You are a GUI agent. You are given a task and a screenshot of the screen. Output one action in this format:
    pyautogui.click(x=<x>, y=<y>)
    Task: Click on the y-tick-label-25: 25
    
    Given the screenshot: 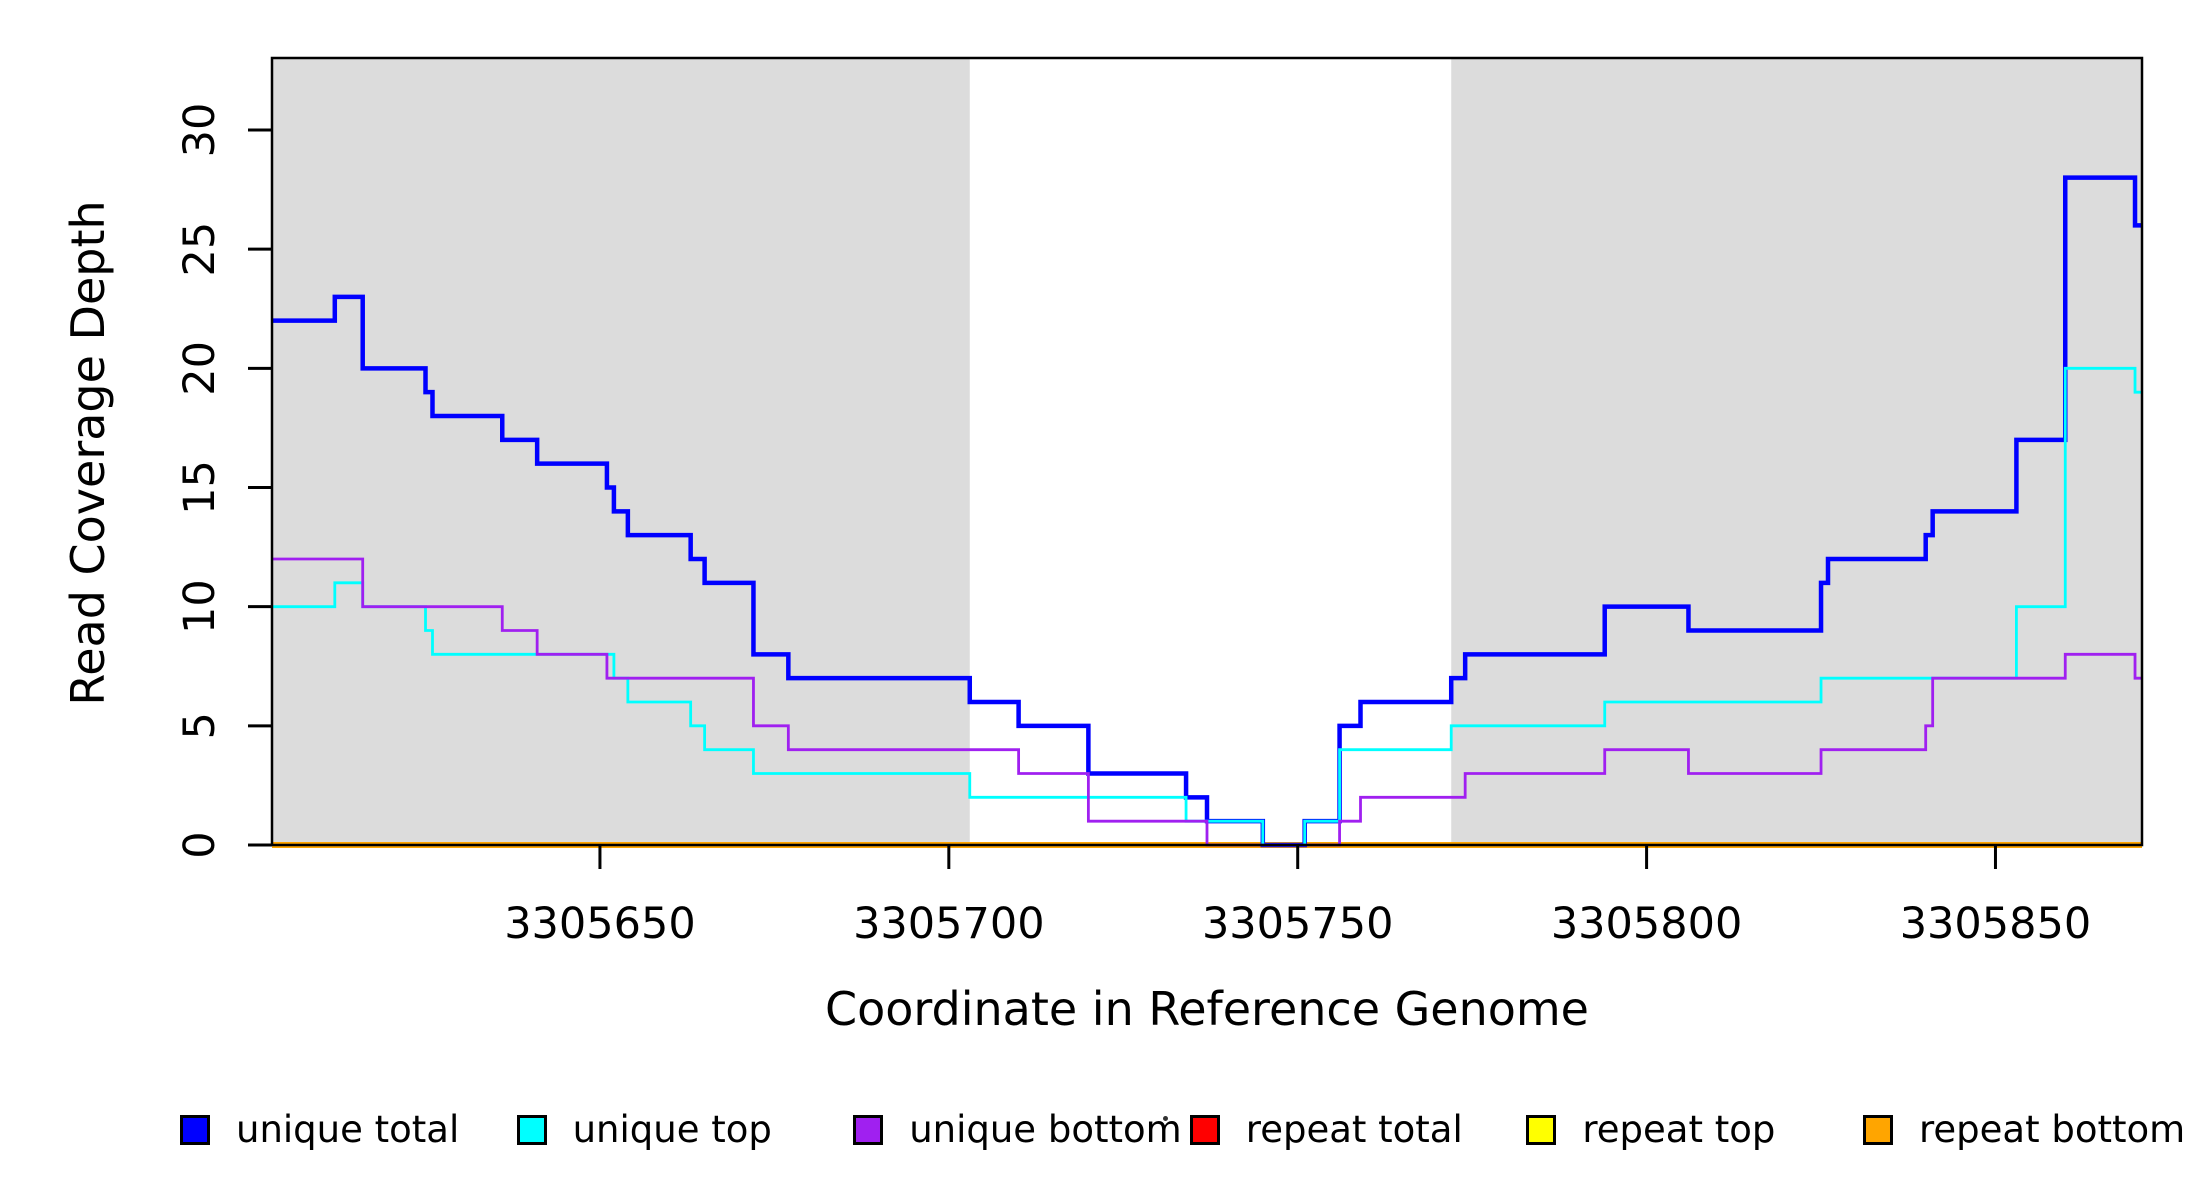 What is the action you would take?
    pyautogui.click(x=200, y=249)
    